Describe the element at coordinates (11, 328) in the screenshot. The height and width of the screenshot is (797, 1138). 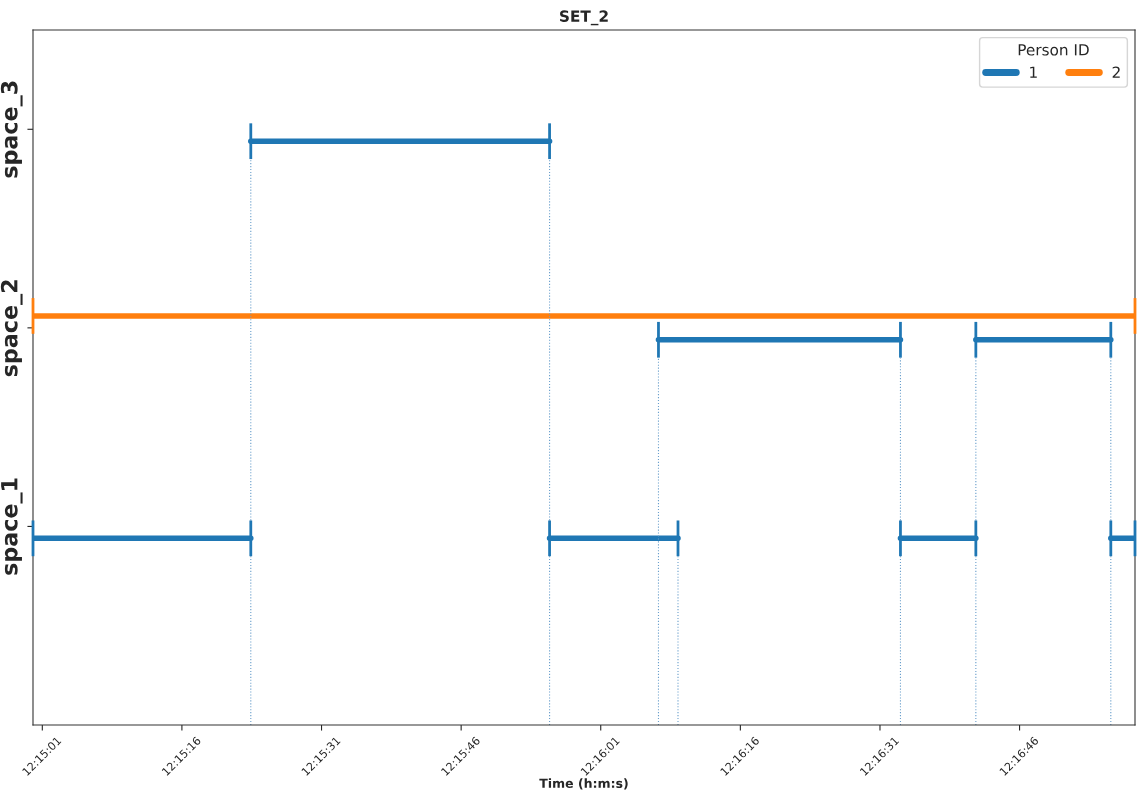
I see `y-tick-label: space_2` at that location.